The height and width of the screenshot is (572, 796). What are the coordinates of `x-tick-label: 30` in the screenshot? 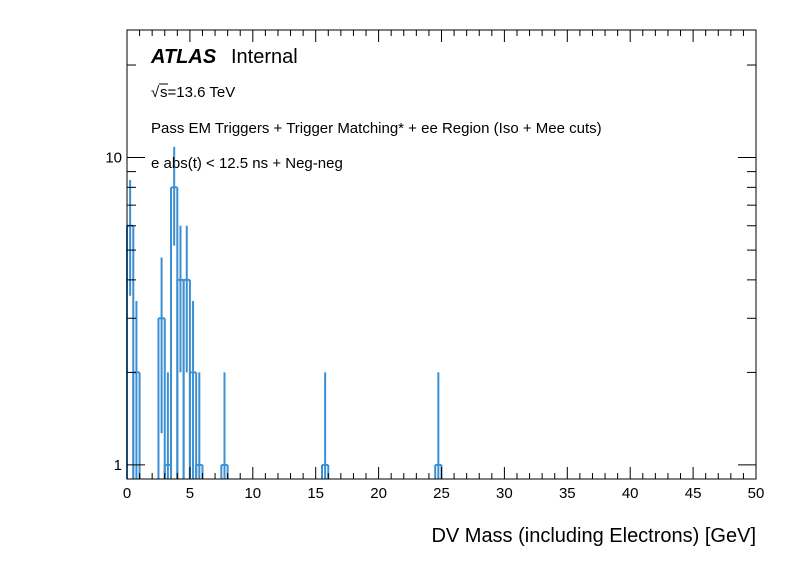 It's located at (504, 493).